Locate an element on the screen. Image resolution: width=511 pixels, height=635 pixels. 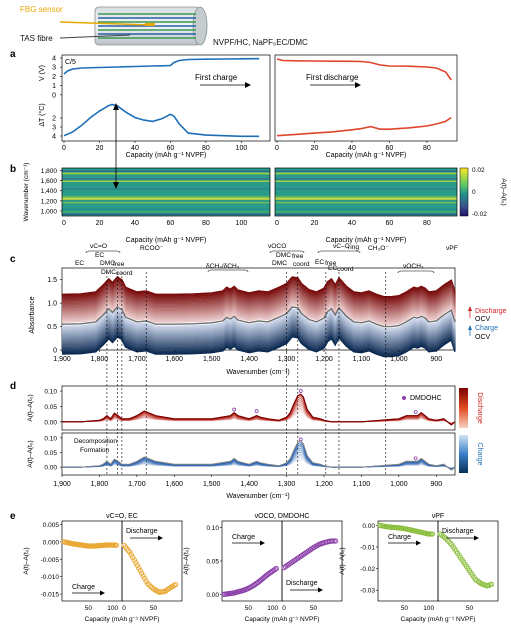
panel-a-ytick-label: 1 is located at coordinates (54, 86).